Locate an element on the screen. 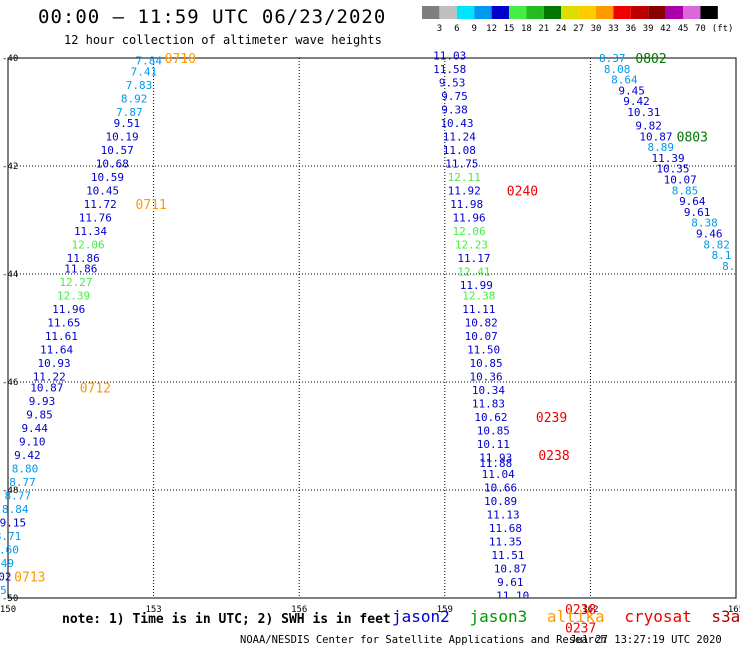 The width and height of the screenshot is (740, 650). swh-value: 8.92 is located at coordinates (134, 99).